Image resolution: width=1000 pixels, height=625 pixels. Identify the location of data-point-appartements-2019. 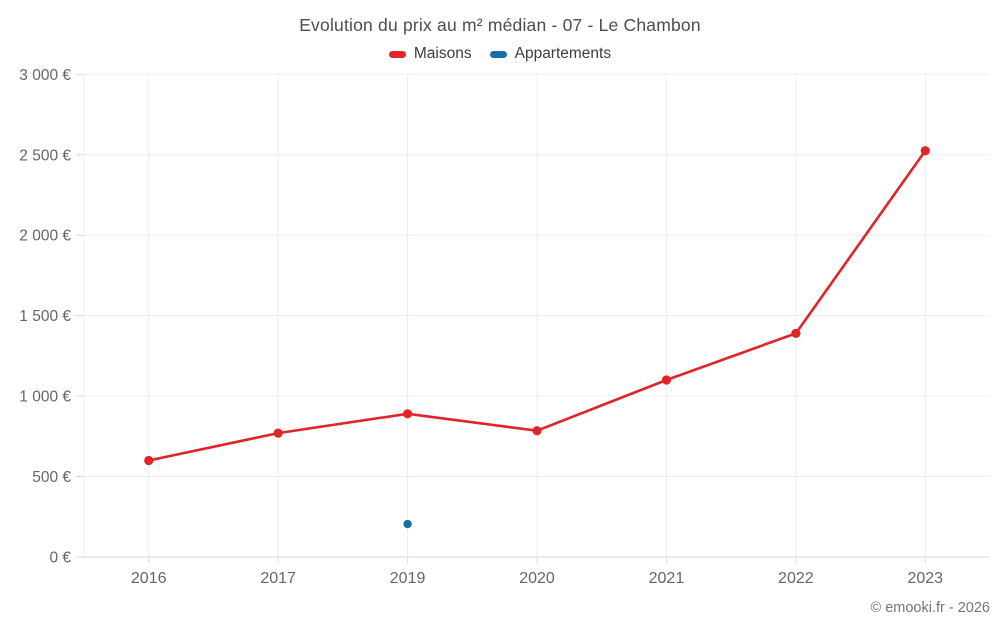
(407, 524).